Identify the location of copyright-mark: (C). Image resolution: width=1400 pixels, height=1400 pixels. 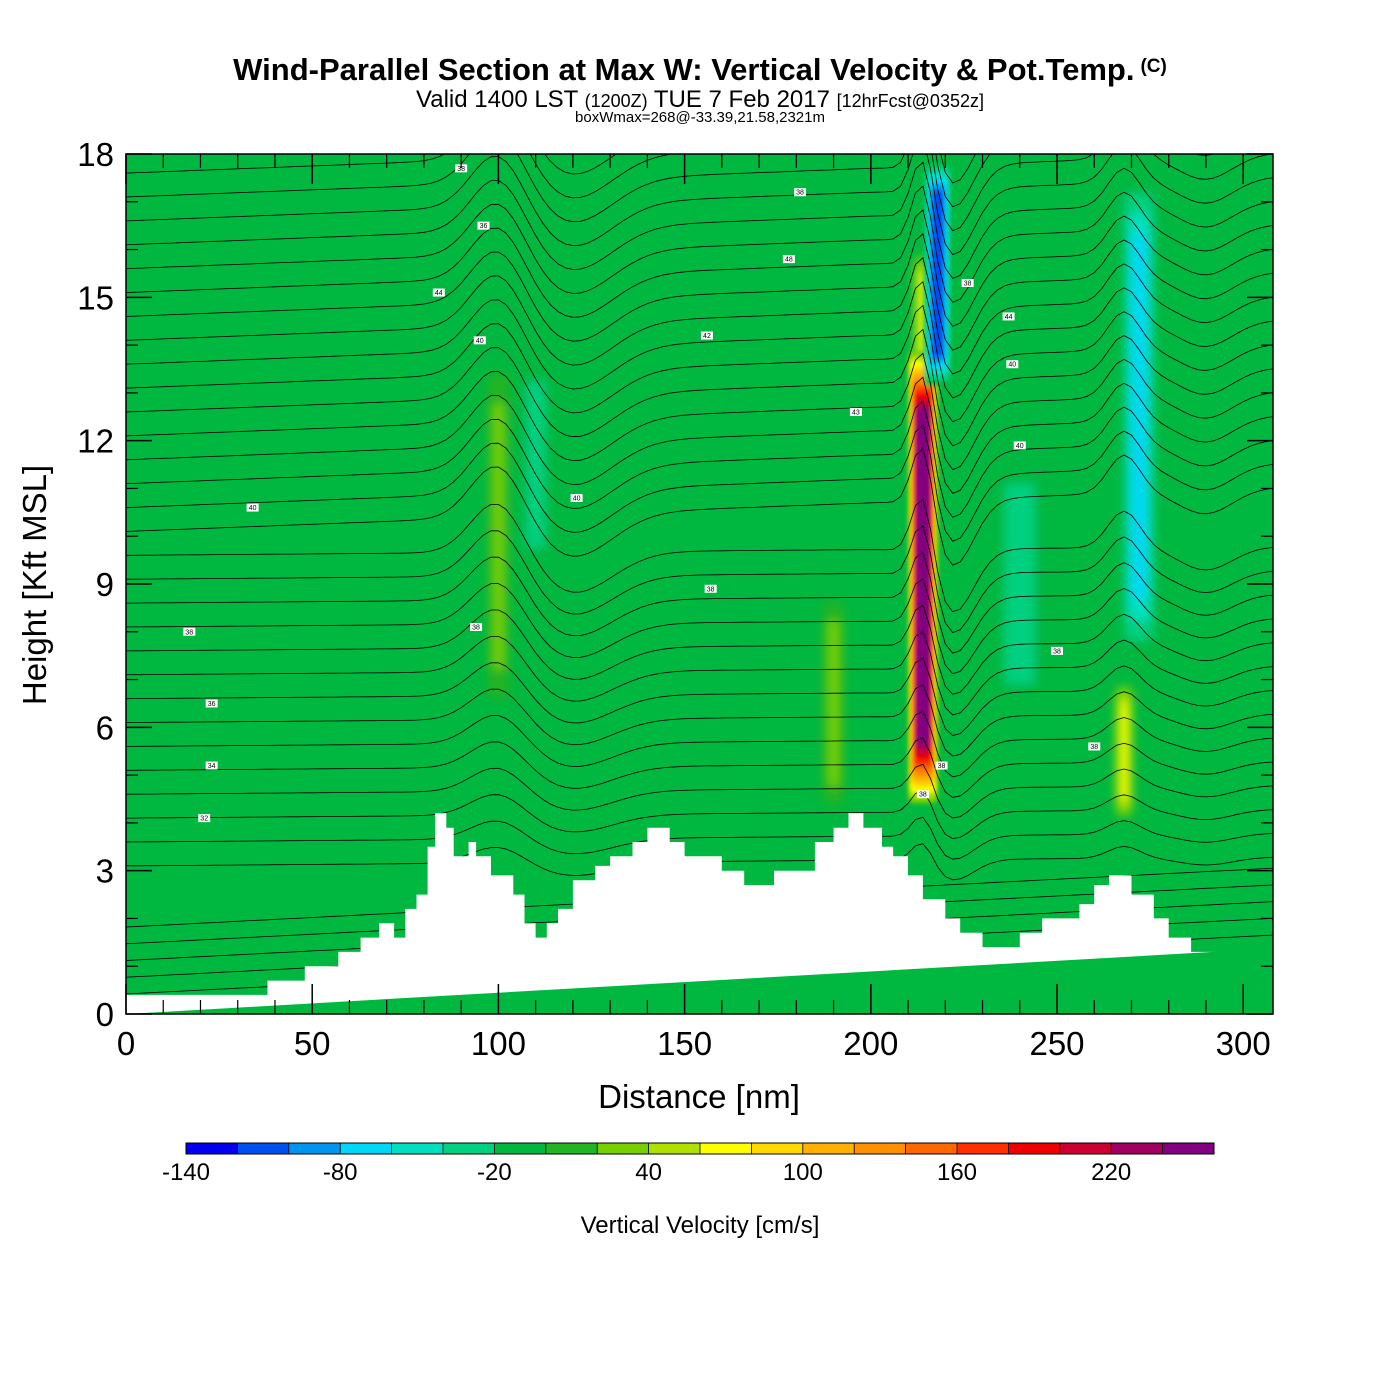
(1153, 66).